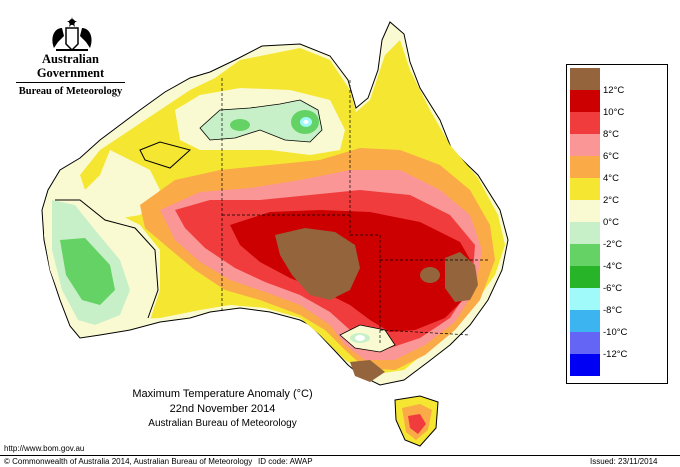 This screenshot has width=680, height=467. What do you see at coordinates (624, 461) in the screenshot?
I see `issued-date: Issued: 23/11/2014` at bounding box center [624, 461].